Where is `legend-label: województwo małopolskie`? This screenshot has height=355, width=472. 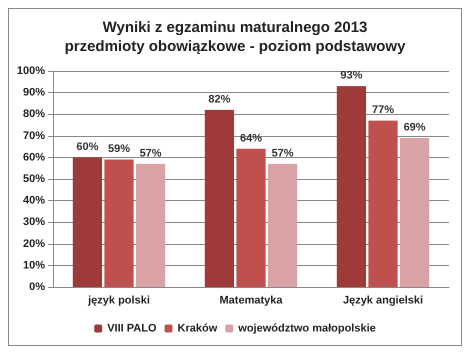
legend-label: województwo małopolskie is located at coordinates (306, 328).